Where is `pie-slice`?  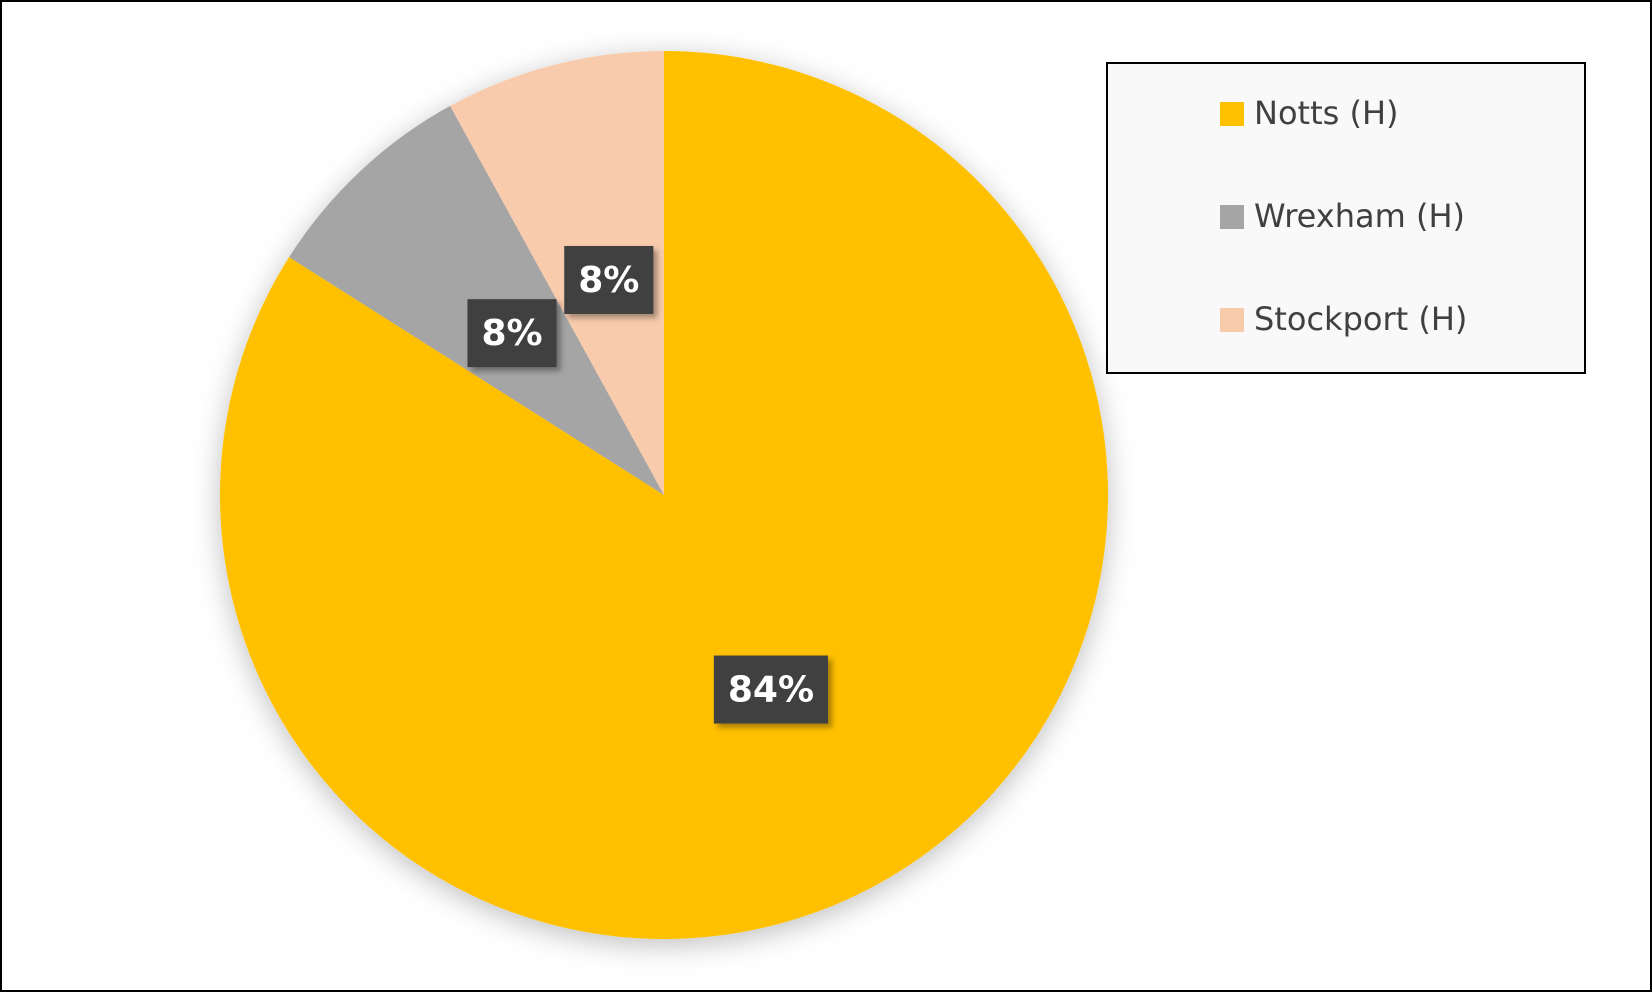
pie-slice is located at coordinates (557, 272).